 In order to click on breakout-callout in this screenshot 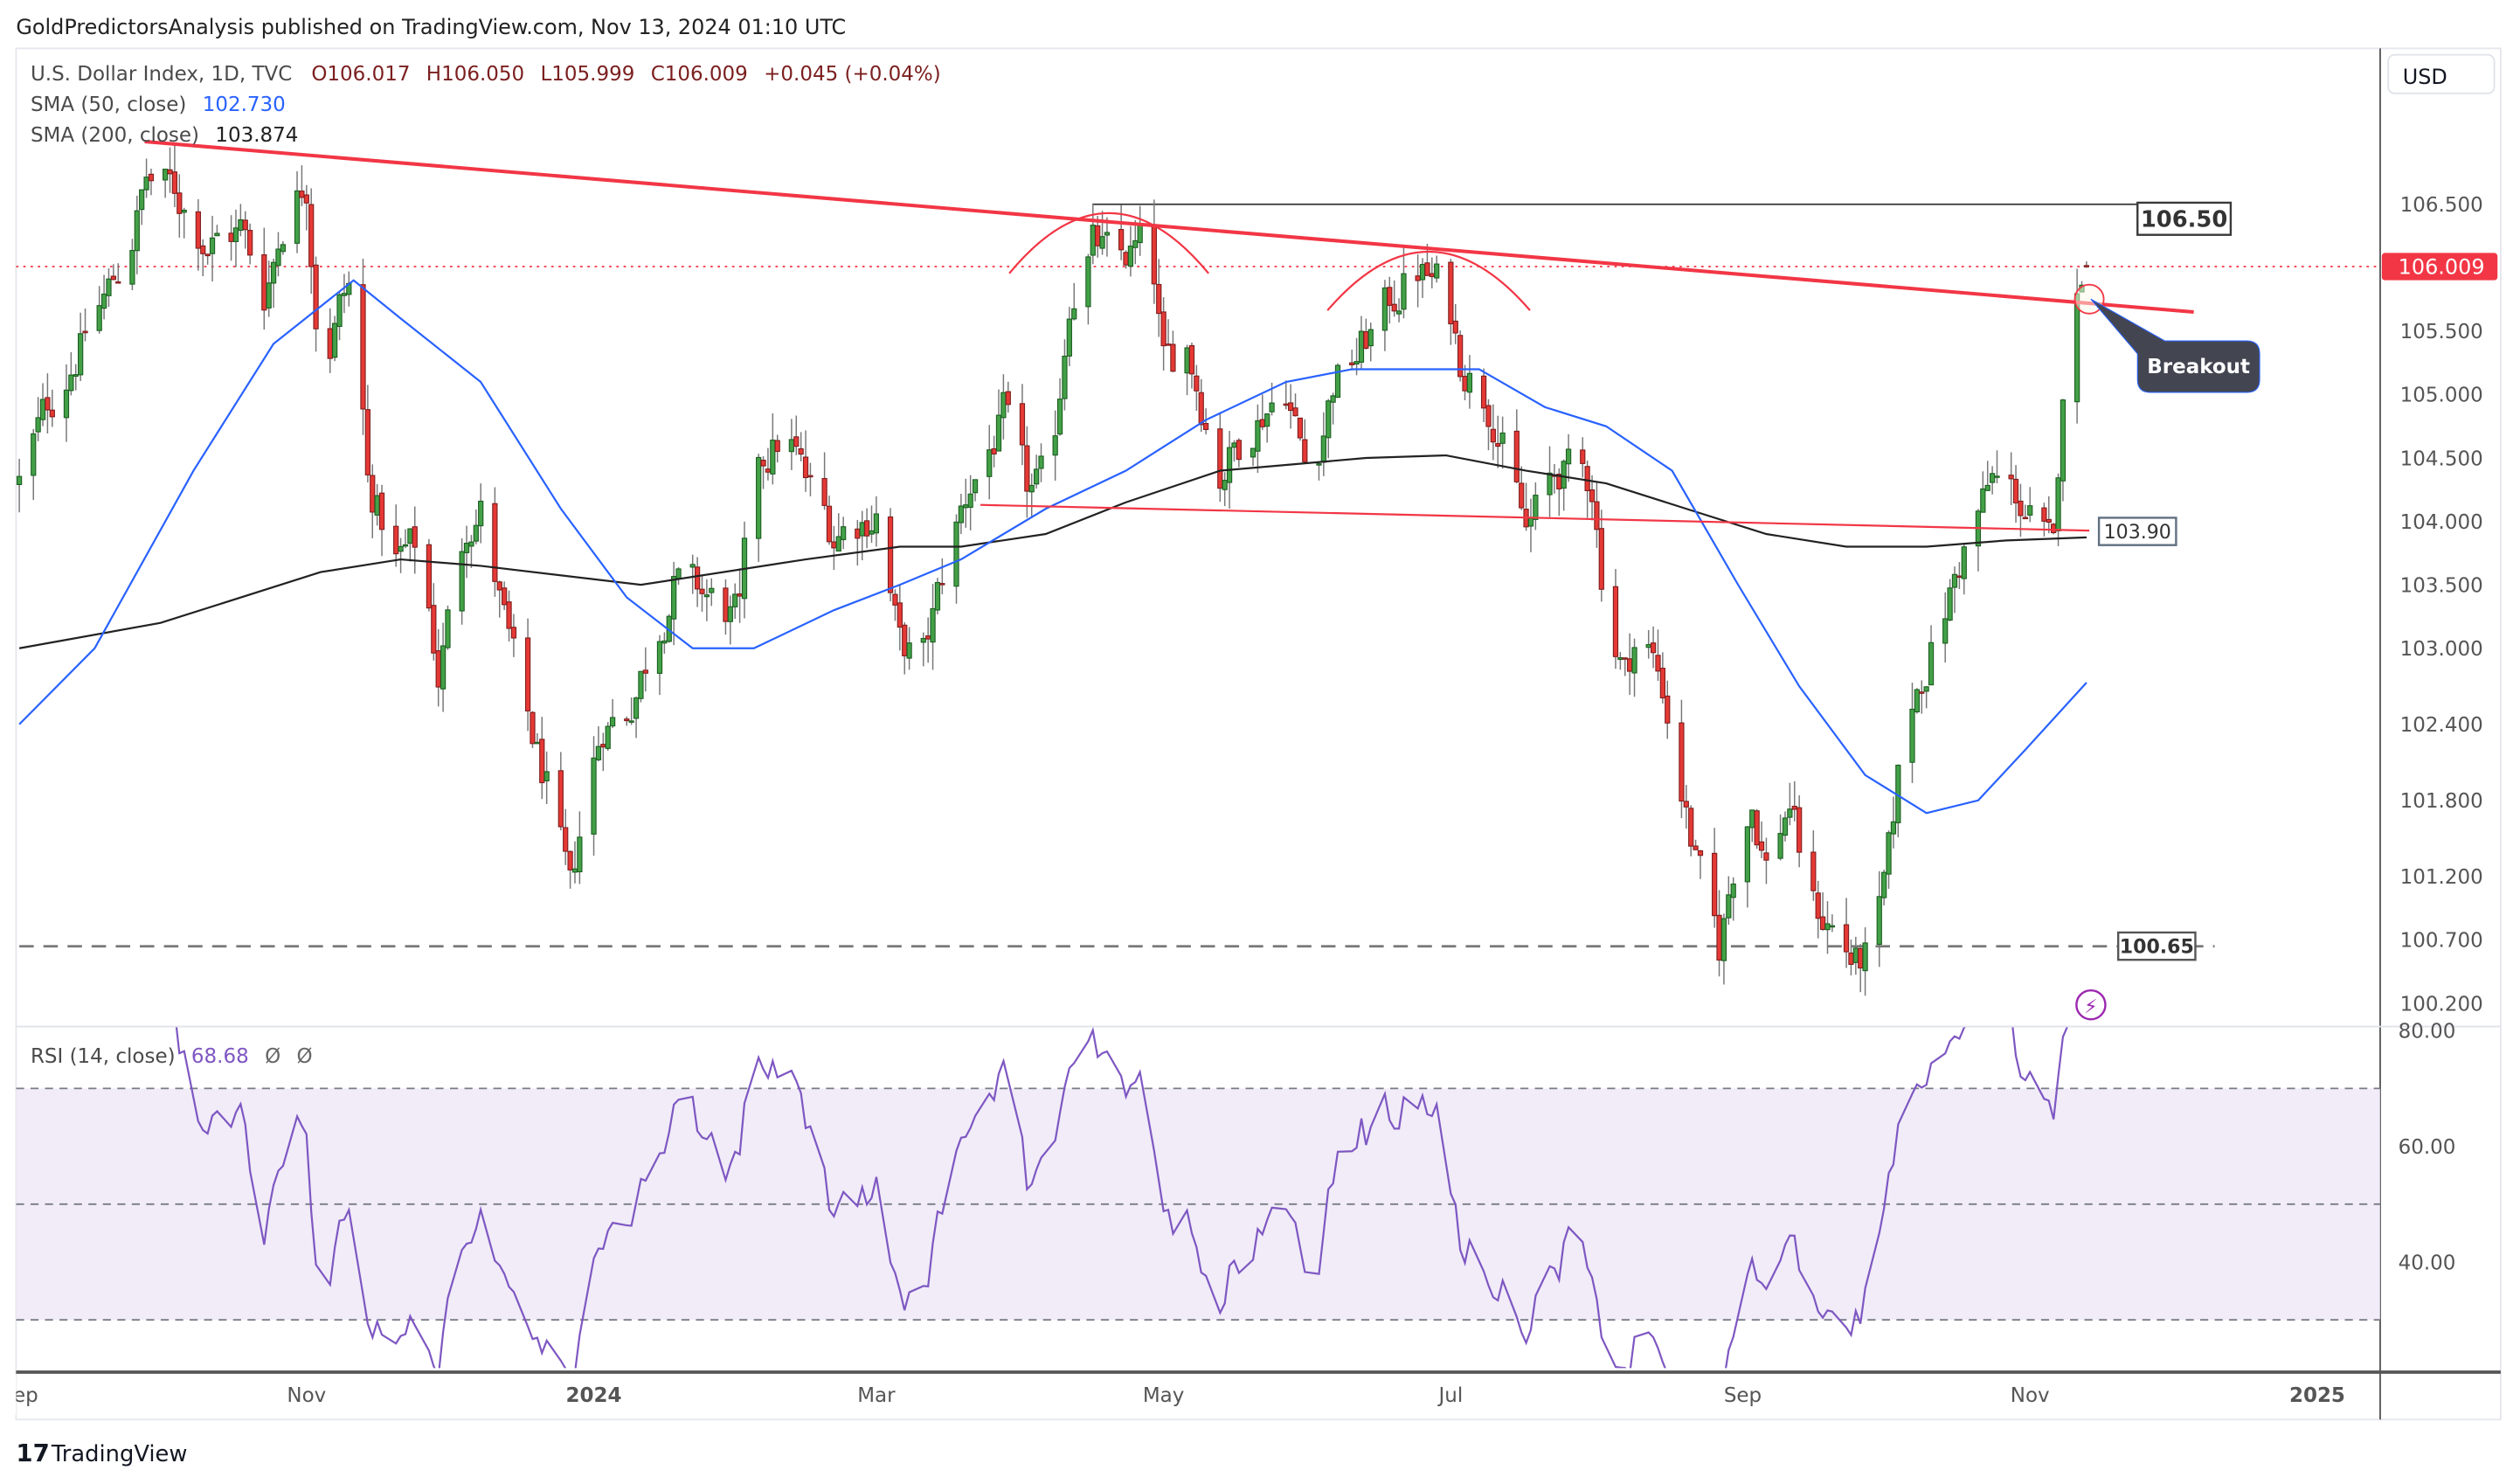, I will do `click(2175, 345)`.